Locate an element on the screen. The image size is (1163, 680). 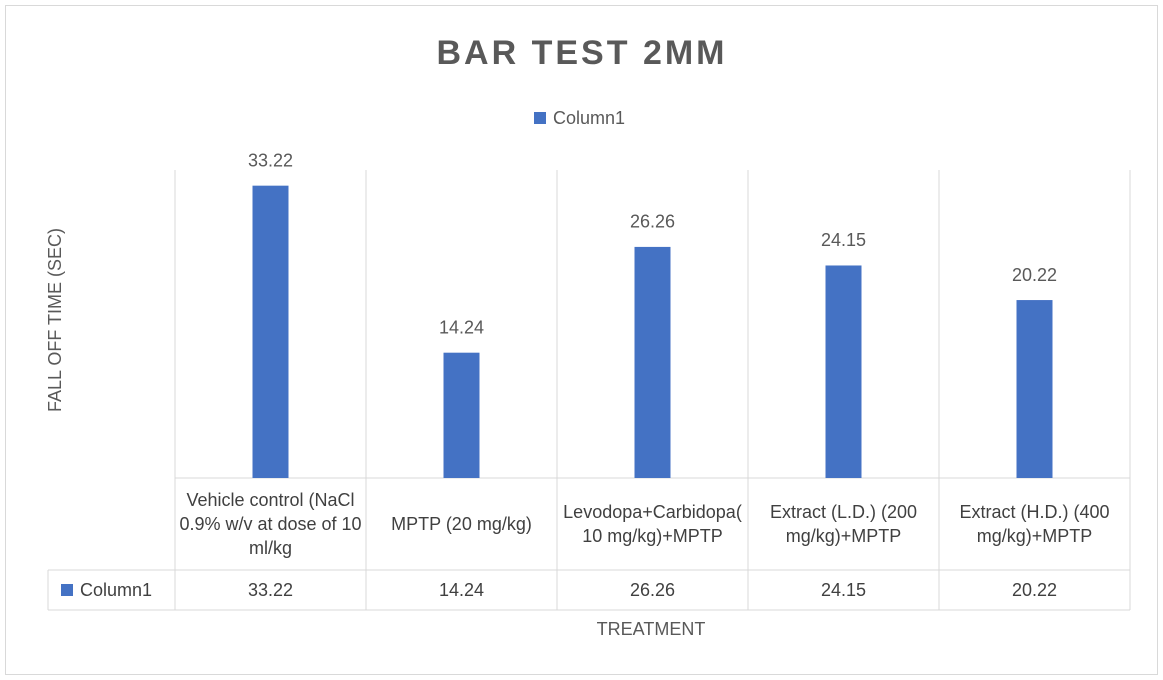
table-legend-swatch is located at coordinates (67, 590).